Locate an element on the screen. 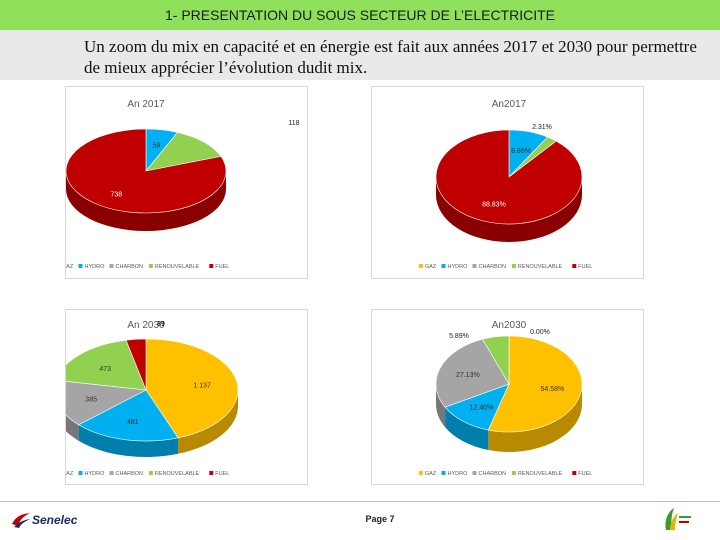 This screenshot has width=720, height=540. data-label-renouvelable: 2.31% is located at coordinates (542, 127).